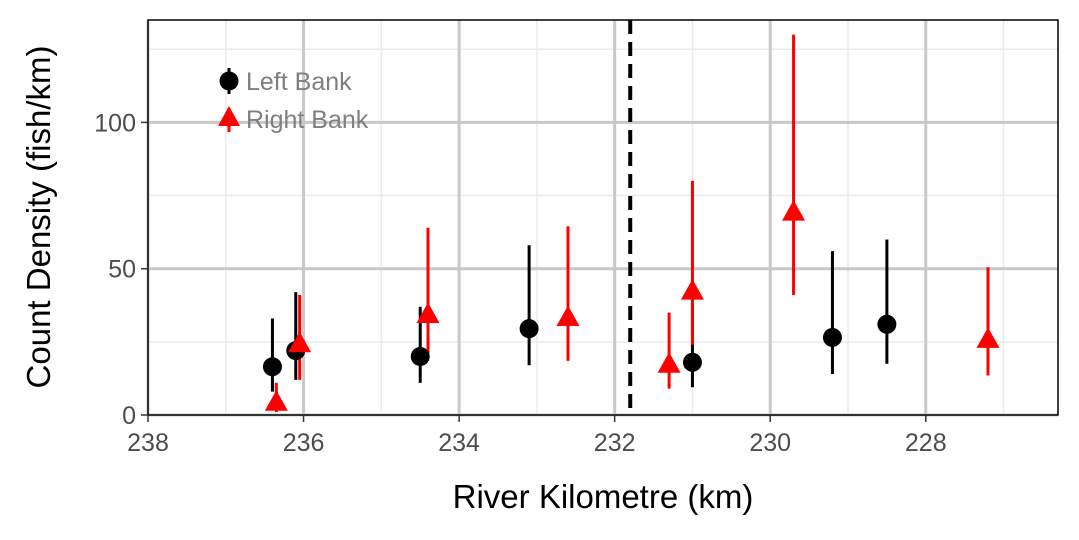 This screenshot has height=540, width=1079. I want to click on x-tick-label: 232, so click(615, 443).